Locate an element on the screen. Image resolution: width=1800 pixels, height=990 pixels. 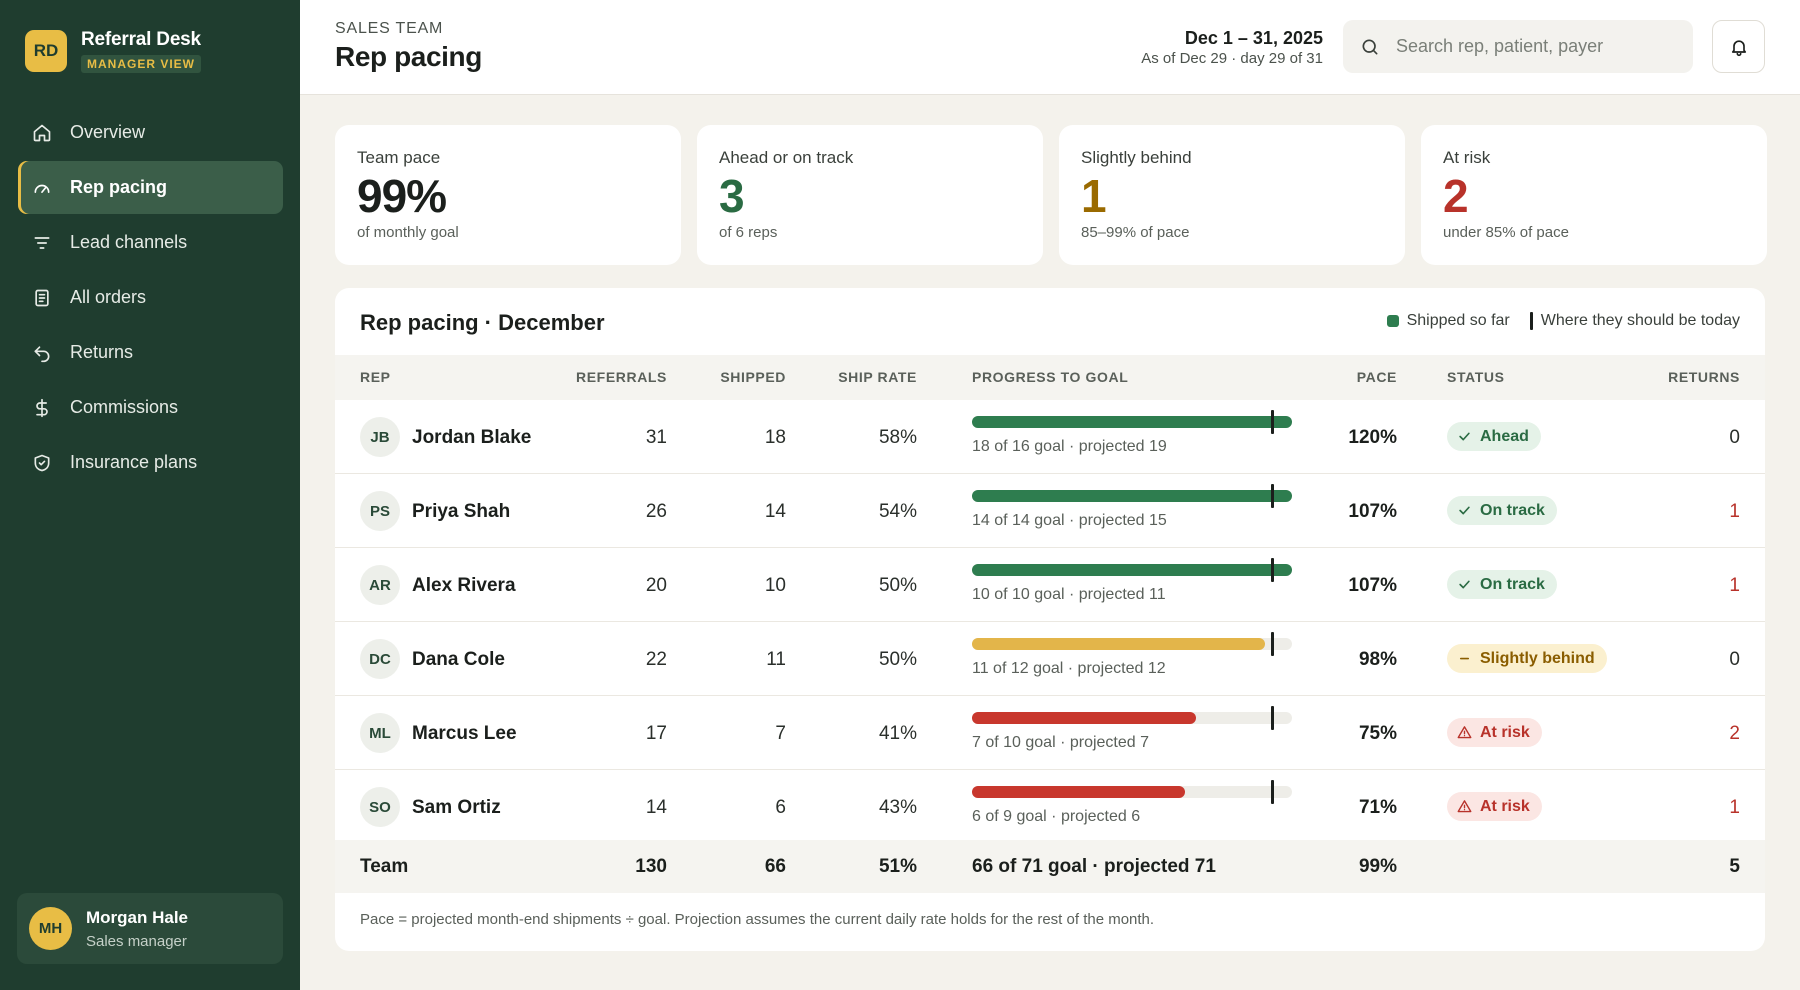
referrals-value: 22 is located at coordinates (656, 659).